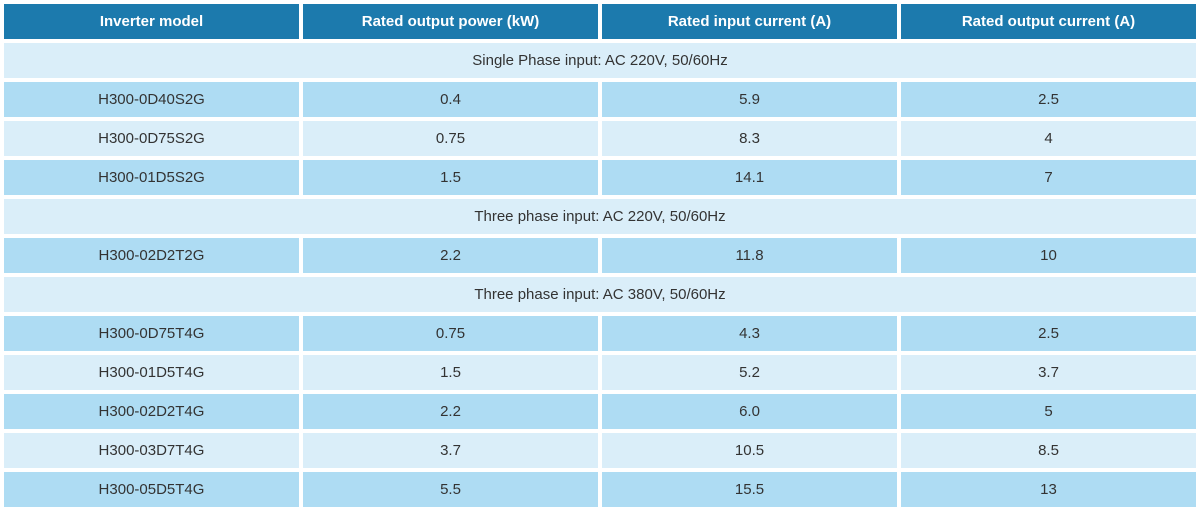 Image resolution: width=1200 pixels, height=512 pixels. I want to click on cell-output-current: 5, so click(1048, 411).